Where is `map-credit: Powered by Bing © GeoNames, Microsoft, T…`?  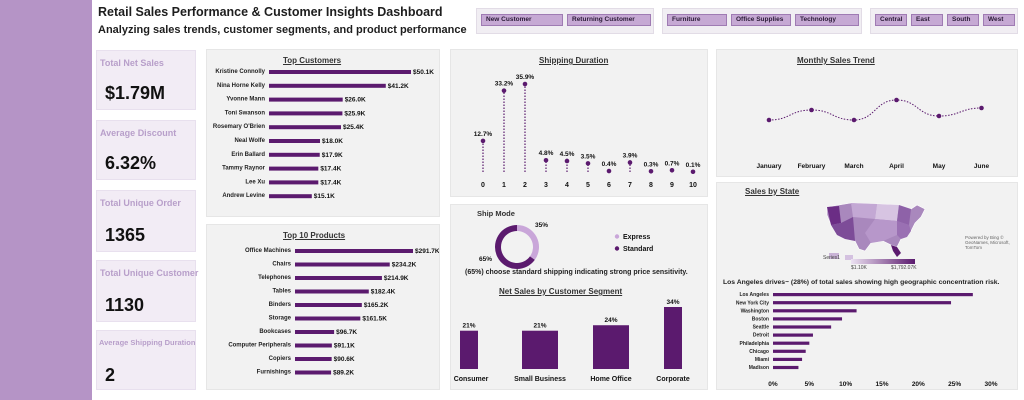
map-credit: Powered by Bing © GeoNames, Microsoft, T… is located at coordinates (987, 242).